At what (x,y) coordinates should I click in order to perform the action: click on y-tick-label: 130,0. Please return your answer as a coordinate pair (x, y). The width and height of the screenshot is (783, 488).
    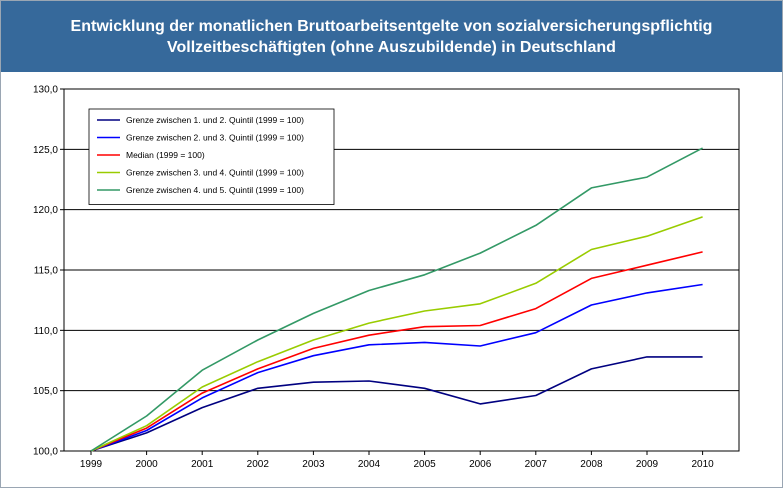
    Looking at the image, I should click on (45, 90).